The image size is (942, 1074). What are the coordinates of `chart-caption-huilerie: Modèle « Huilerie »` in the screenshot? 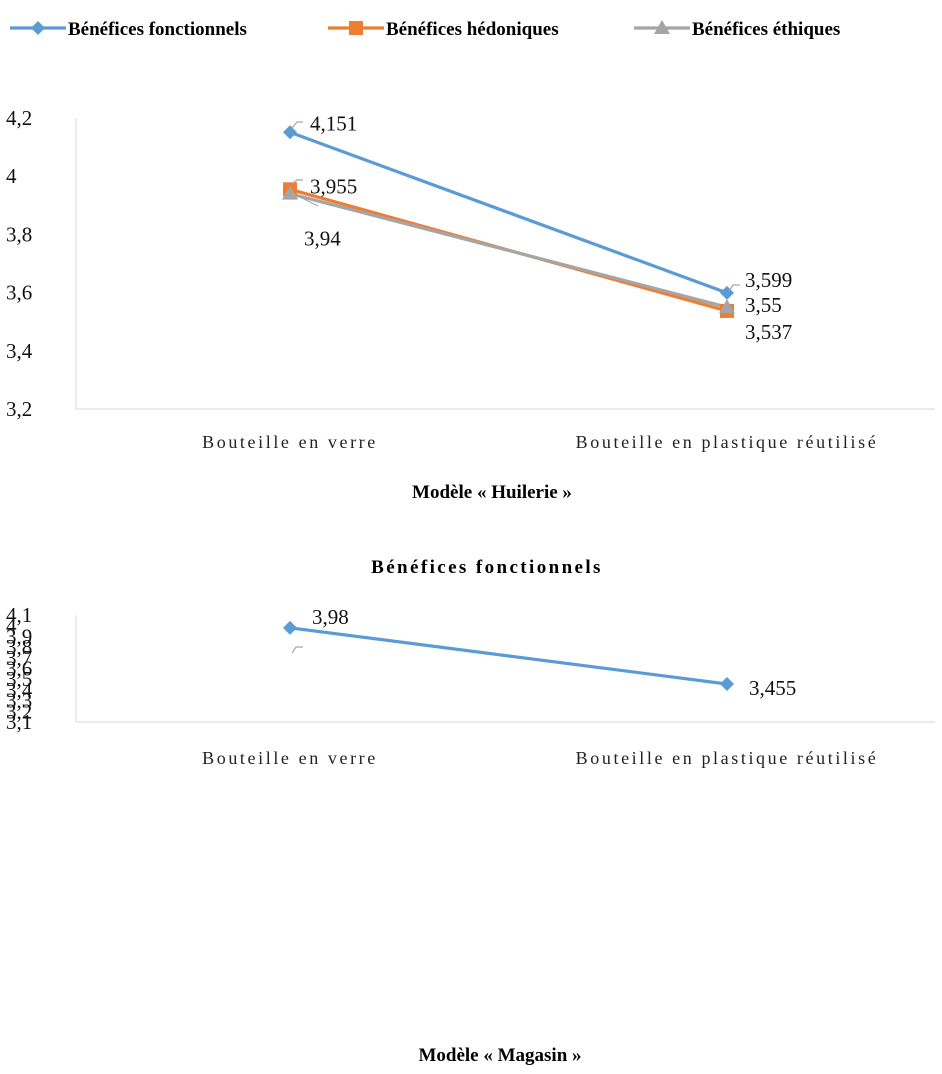 It's located at (492, 492).